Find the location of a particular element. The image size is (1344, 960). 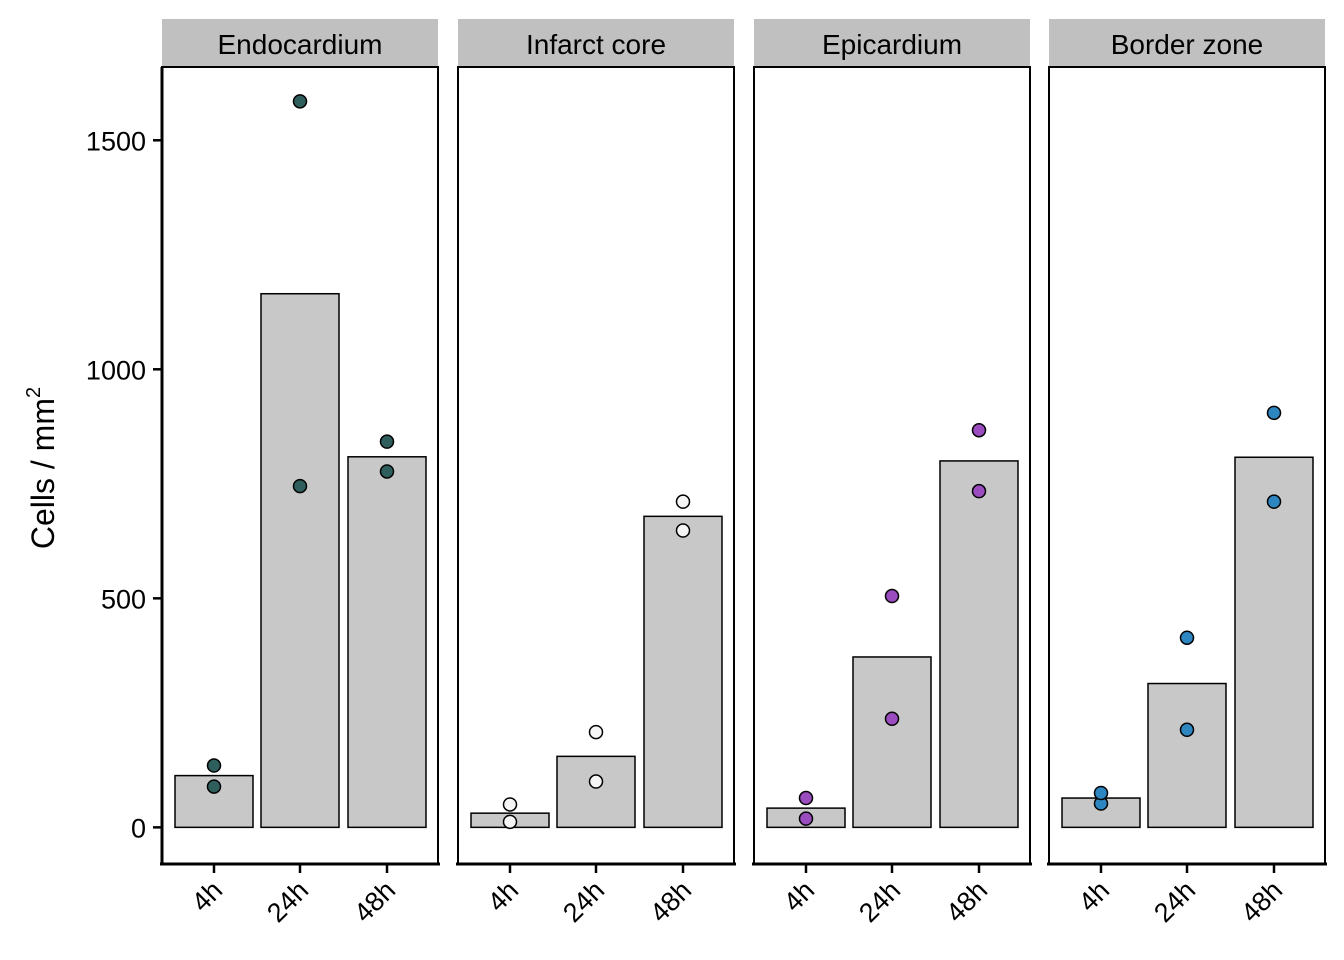

y-axis-label: Cells / mm2 is located at coordinates (42, 468).